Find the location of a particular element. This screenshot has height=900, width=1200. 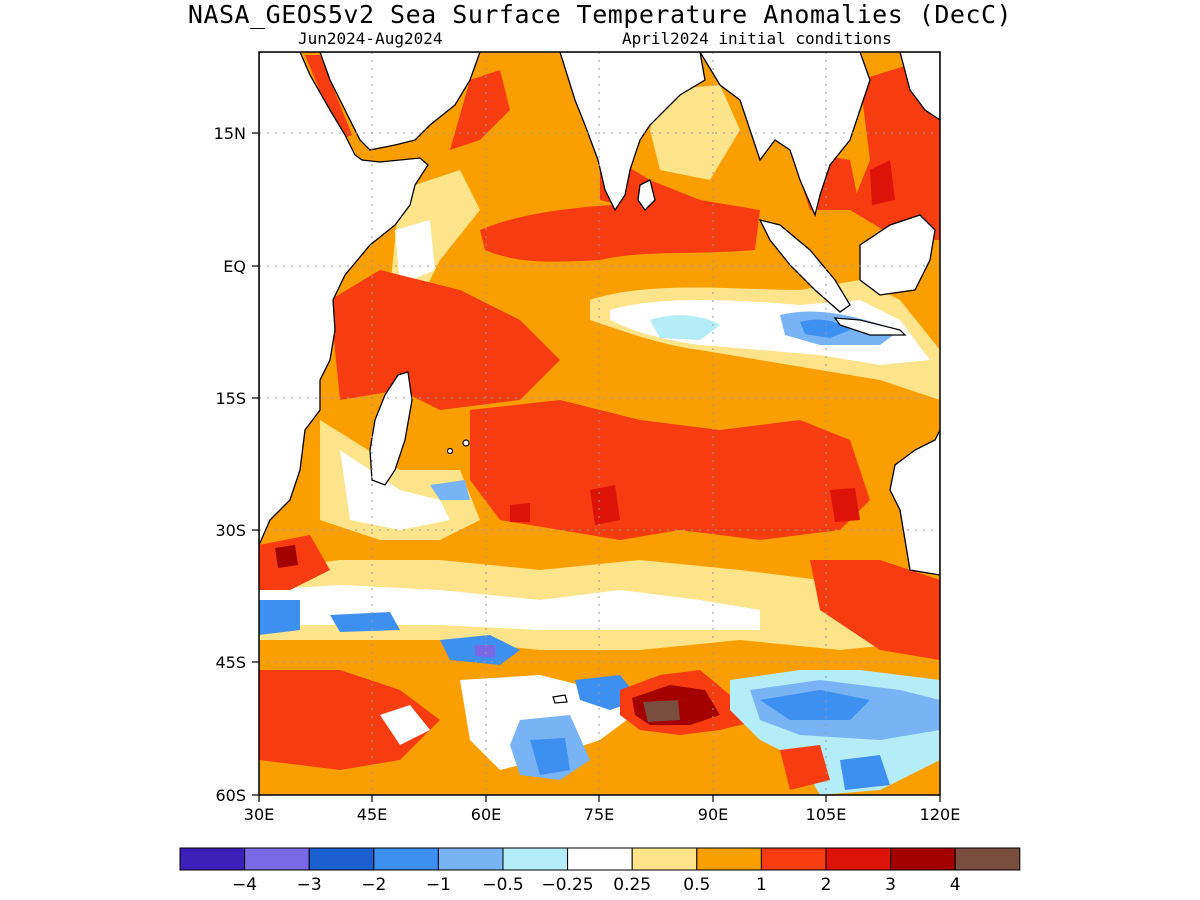

x-axis-labels: 30E 45E 60E 75E 90E 105E 120E is located at coordinates (602, 814).